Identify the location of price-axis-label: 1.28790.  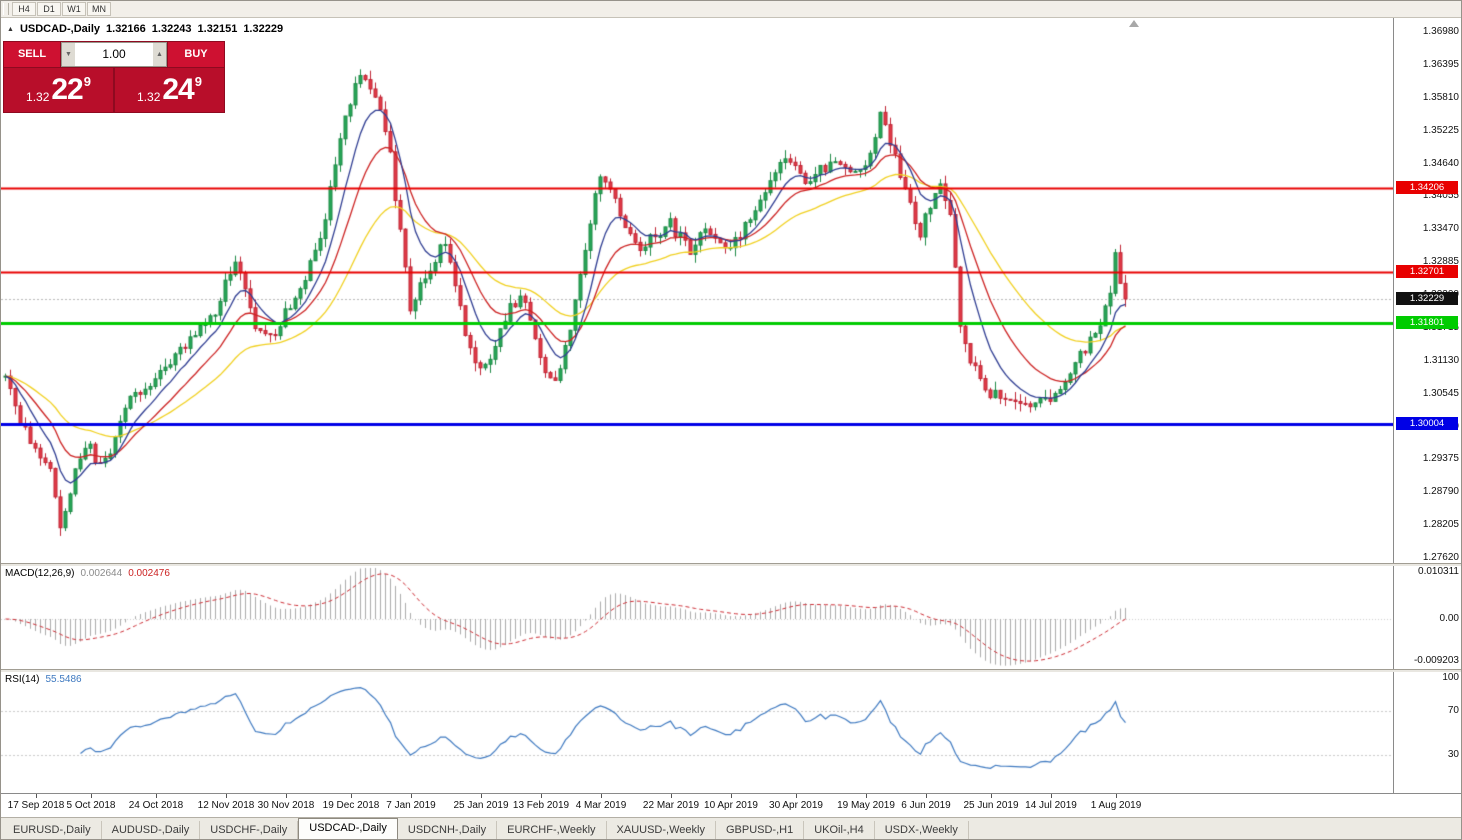
(1440, 492).